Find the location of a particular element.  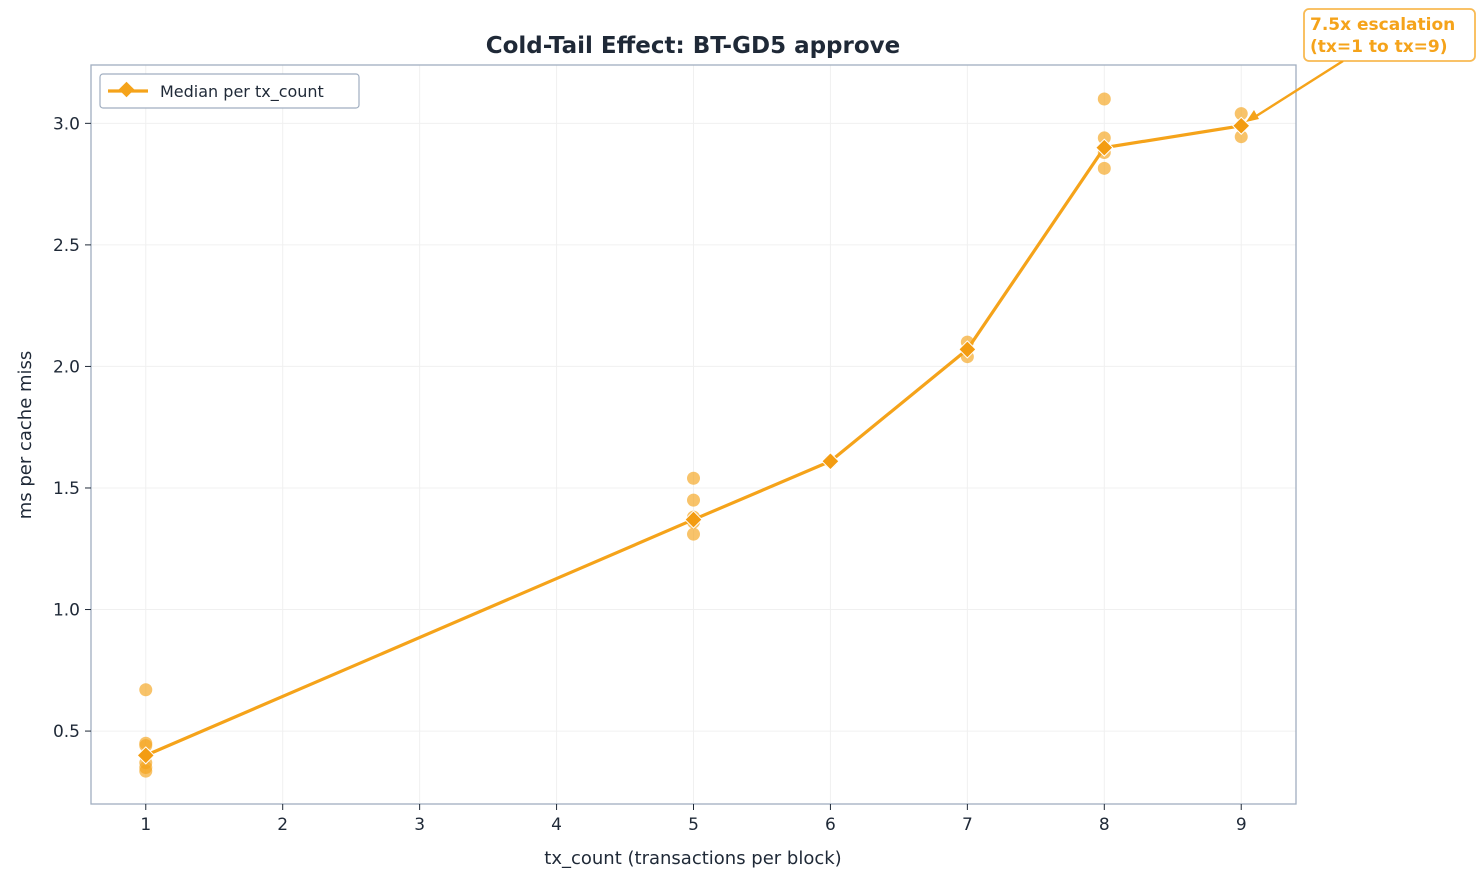

x-axis-label: tx_count (transactions per block) is located at coordinates (692, 858).